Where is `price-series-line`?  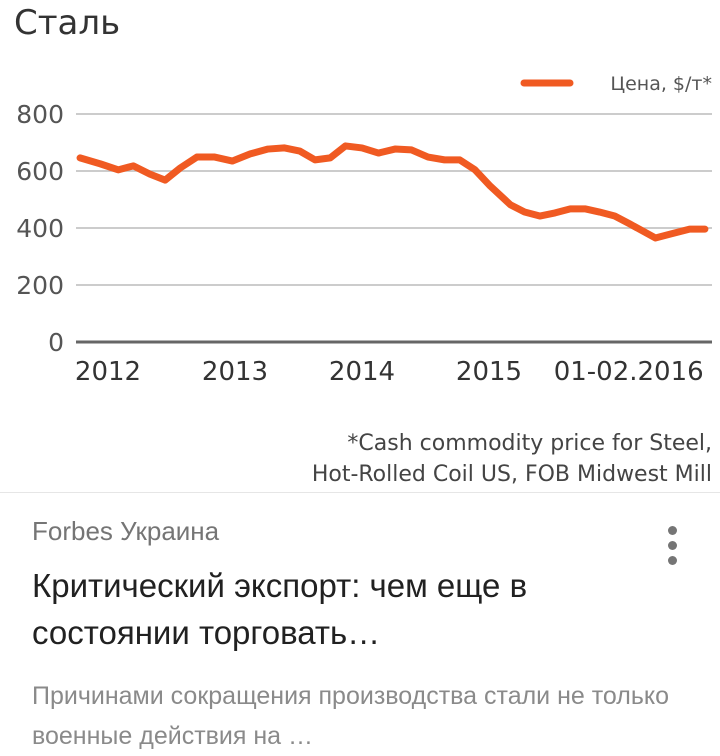 price-series-line is located at coordinates (392, 192).